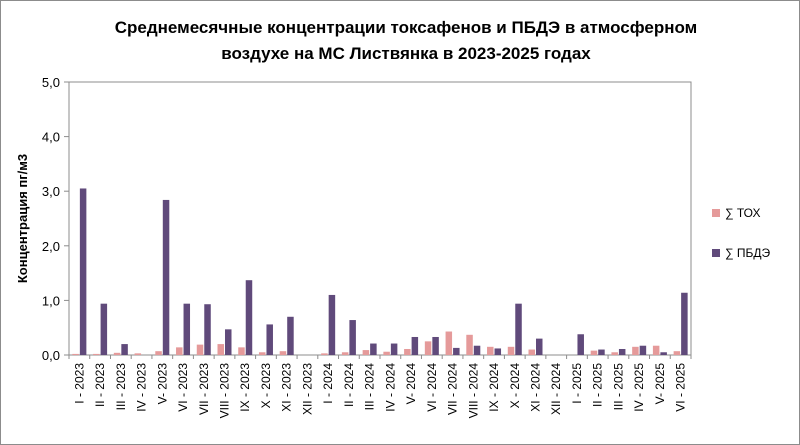  What do you see at coordinates (266, 386) in the screenshot?
I see `x-category-label: X - 2023` at bounding box center [266, 386].